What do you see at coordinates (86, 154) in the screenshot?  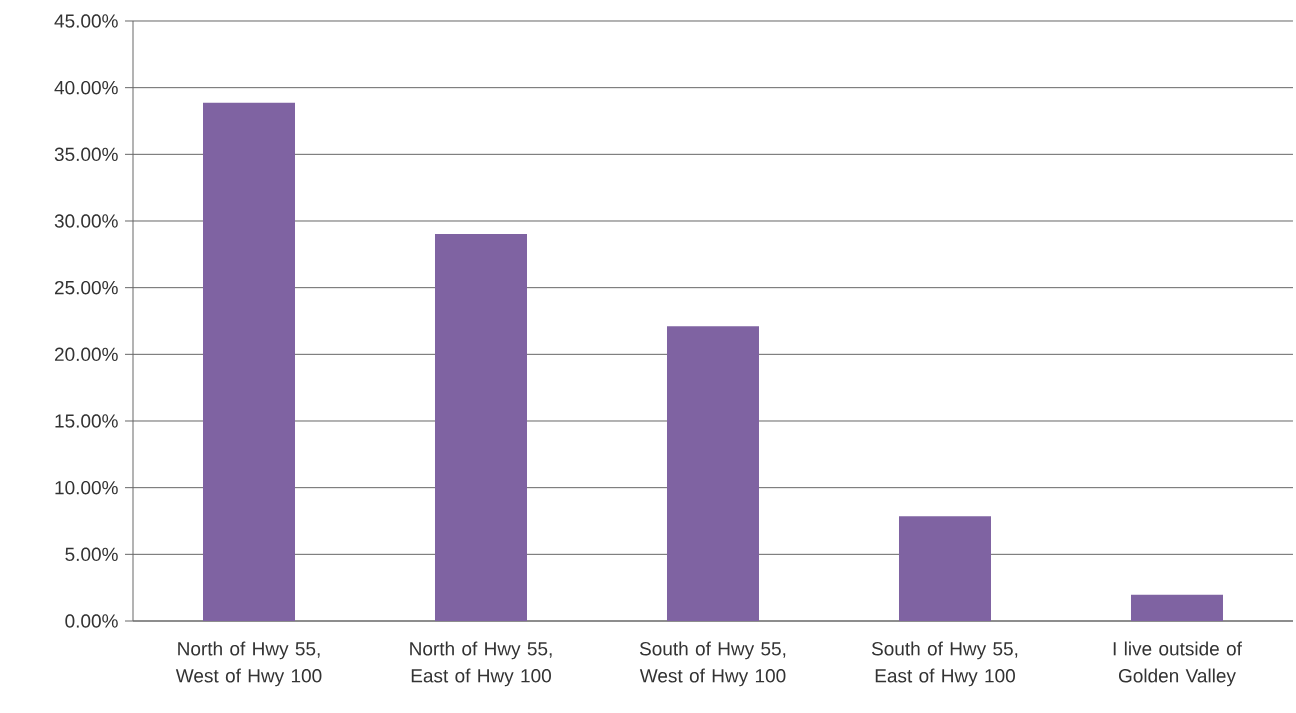 I see `y-tick-label: 35.00%` at bounding box center [86, 154].